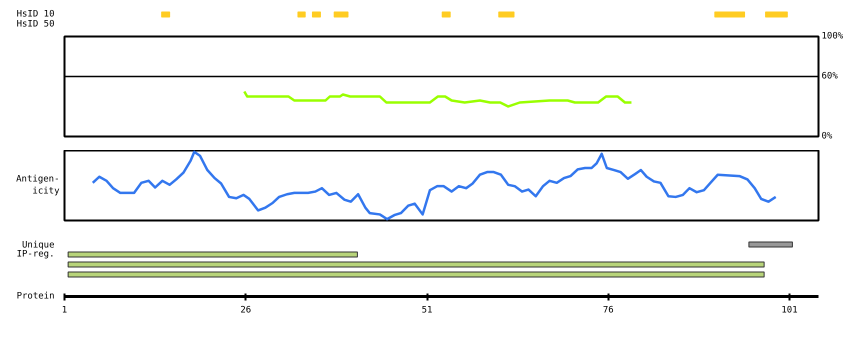 This screenshot has width=850, height=340. Describe the element at coordinates (38, 245) in the screenshot. I see `y-tick-label: Unique` at that location.